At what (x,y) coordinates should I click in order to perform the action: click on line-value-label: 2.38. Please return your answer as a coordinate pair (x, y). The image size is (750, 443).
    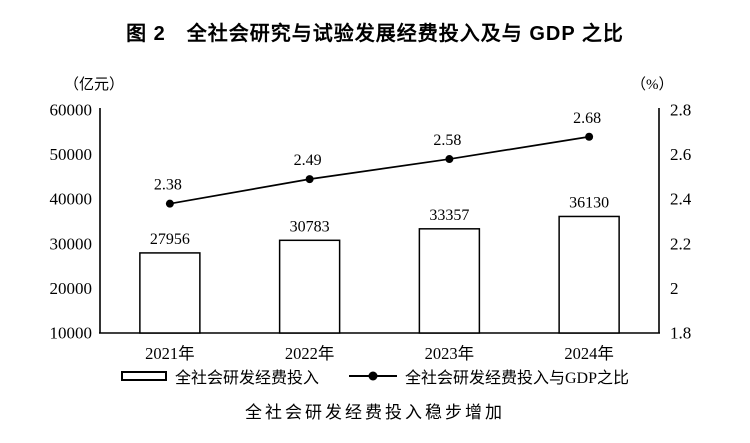
    Looking at the image, I should click on (168, 185).